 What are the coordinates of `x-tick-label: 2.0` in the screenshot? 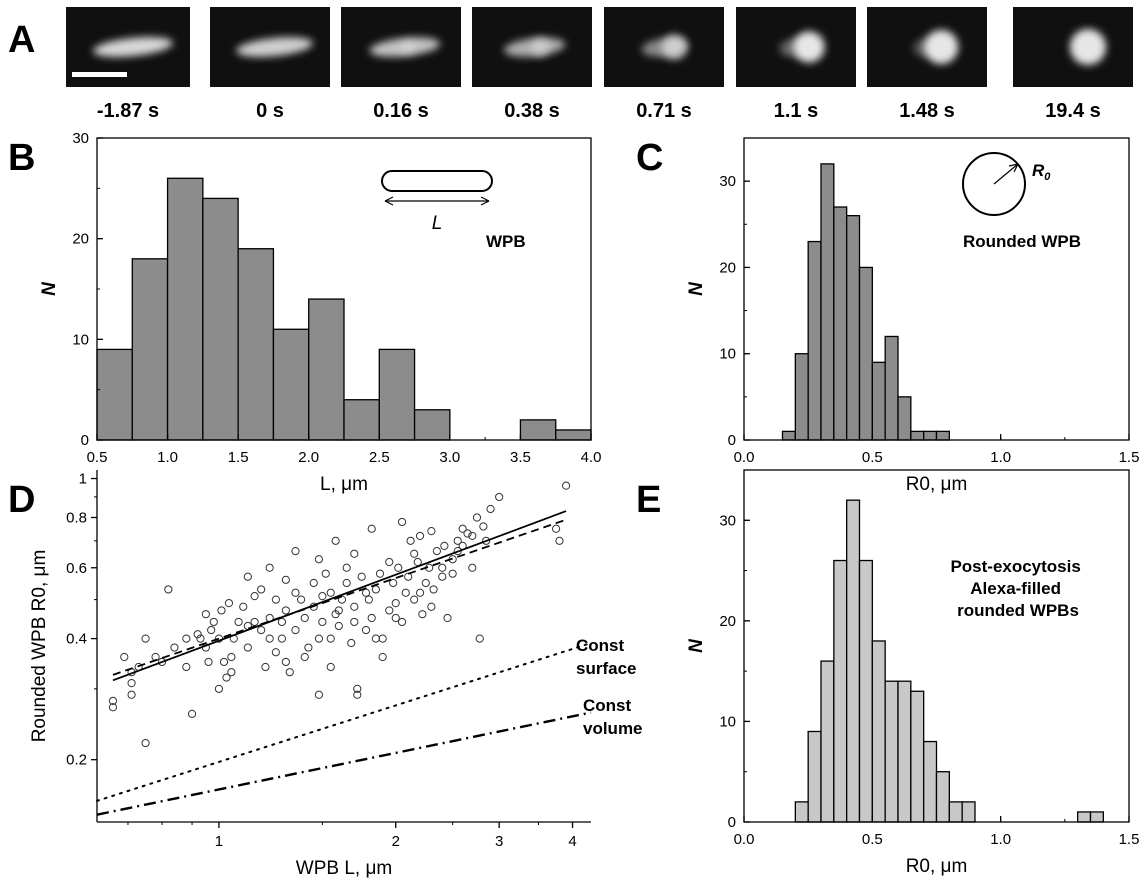 It's located at (308, 457).